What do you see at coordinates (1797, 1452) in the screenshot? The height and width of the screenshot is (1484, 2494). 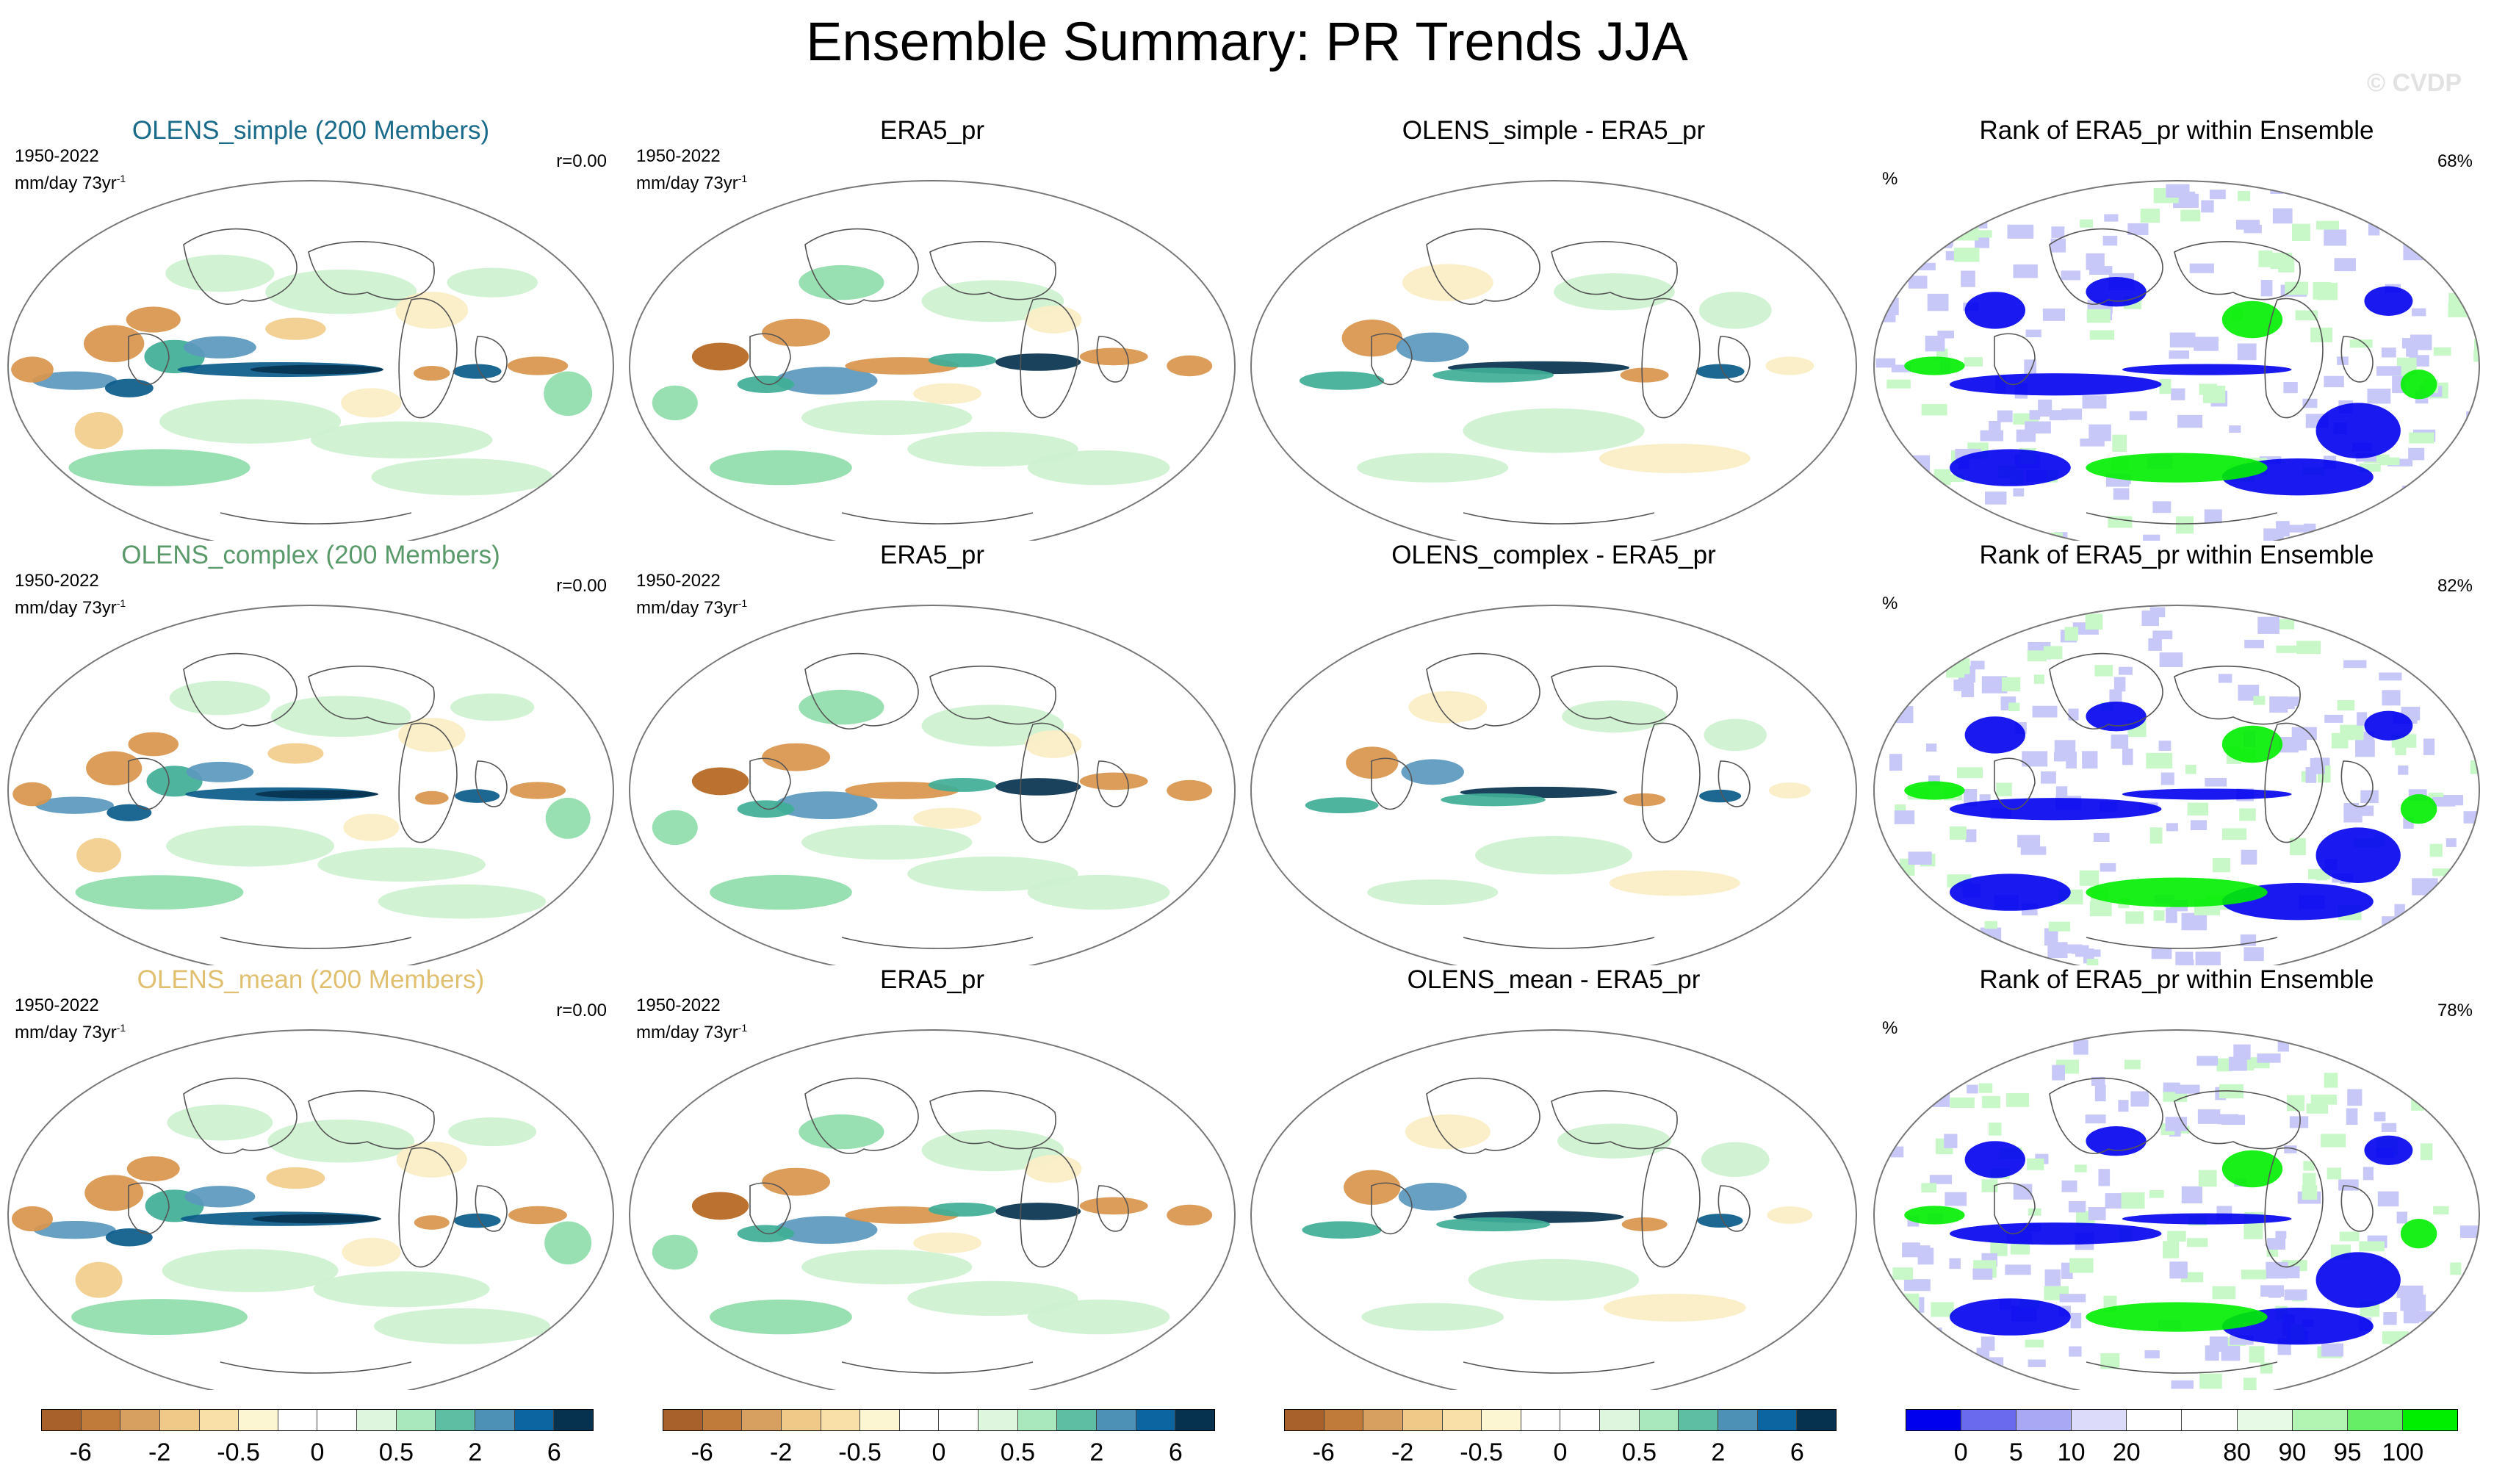 I see `colorbar-tick-label: 6` at bounding box center [1797, 1452].